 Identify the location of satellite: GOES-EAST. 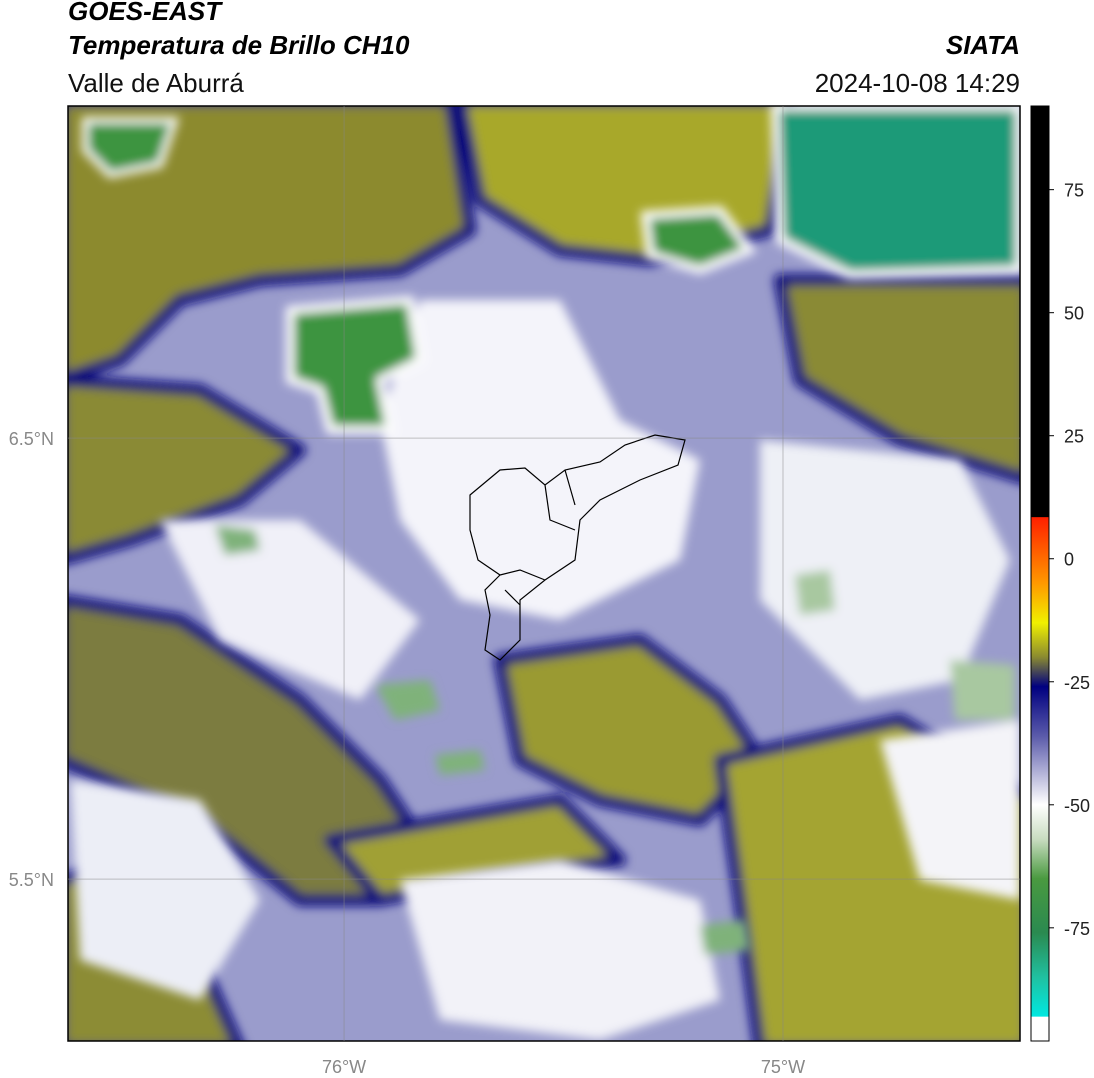
(145, 13).